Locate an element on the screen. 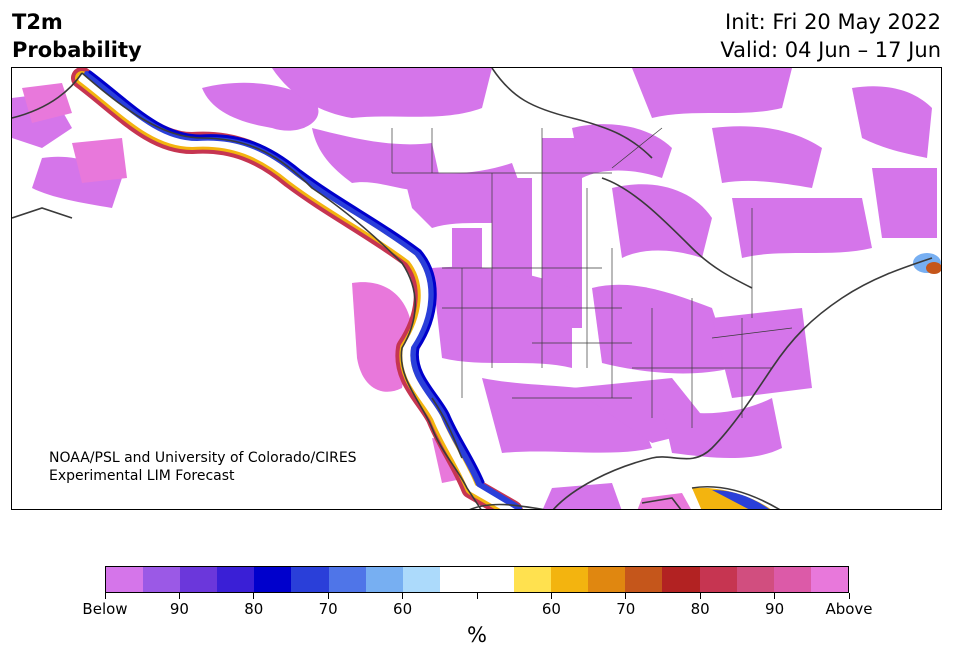 This screenshot has height=659, width=953. cuba-gradient is located at coordinates (731, 498).